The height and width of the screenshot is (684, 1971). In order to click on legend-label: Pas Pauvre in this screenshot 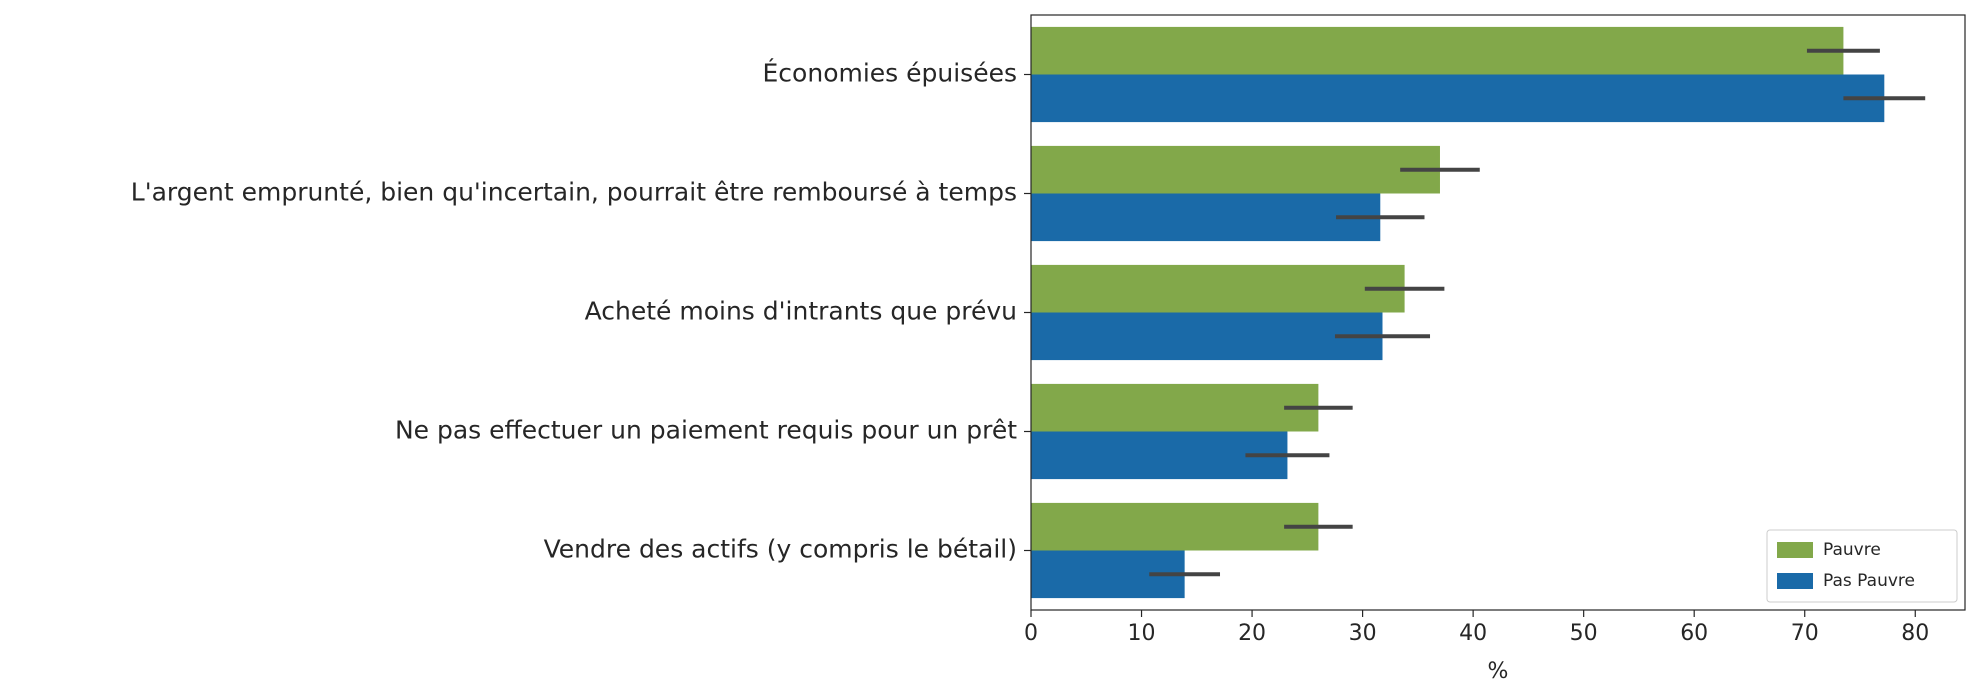, I will do `click(1869, 581)`.